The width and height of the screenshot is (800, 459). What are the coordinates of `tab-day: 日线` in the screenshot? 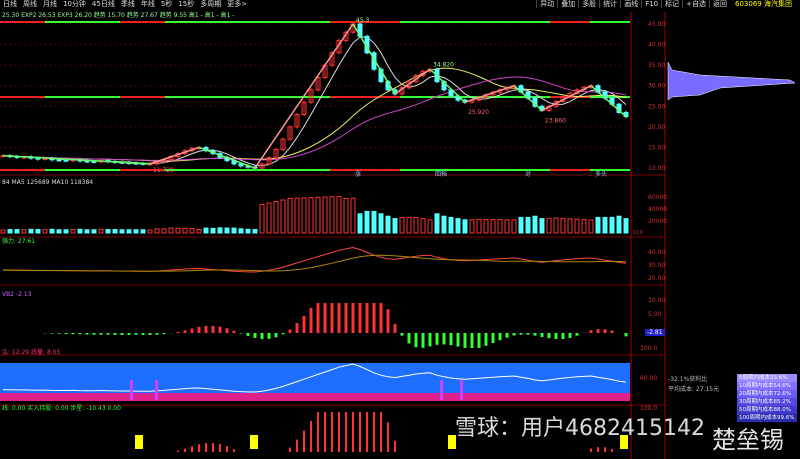 It's located at (10, 4).